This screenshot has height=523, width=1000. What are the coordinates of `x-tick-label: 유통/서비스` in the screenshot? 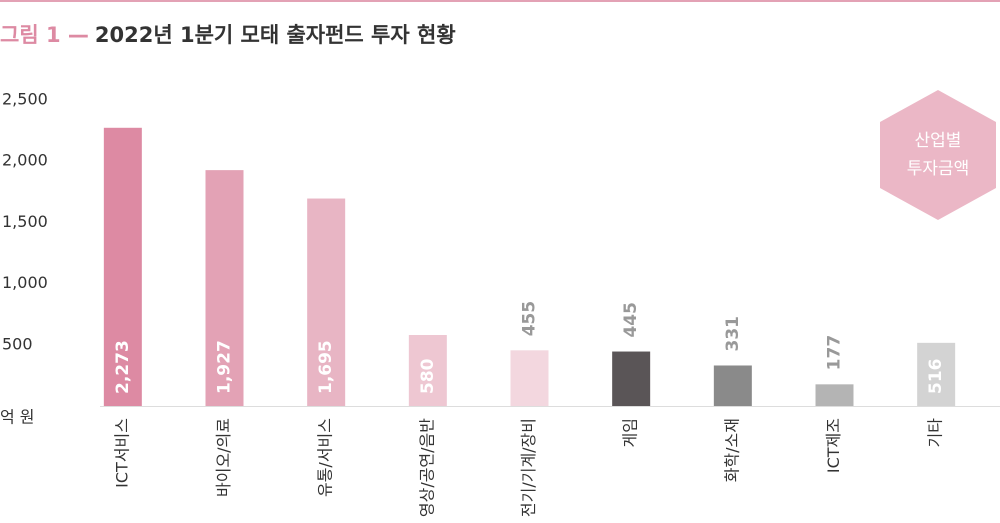 It's located at (325, 457).